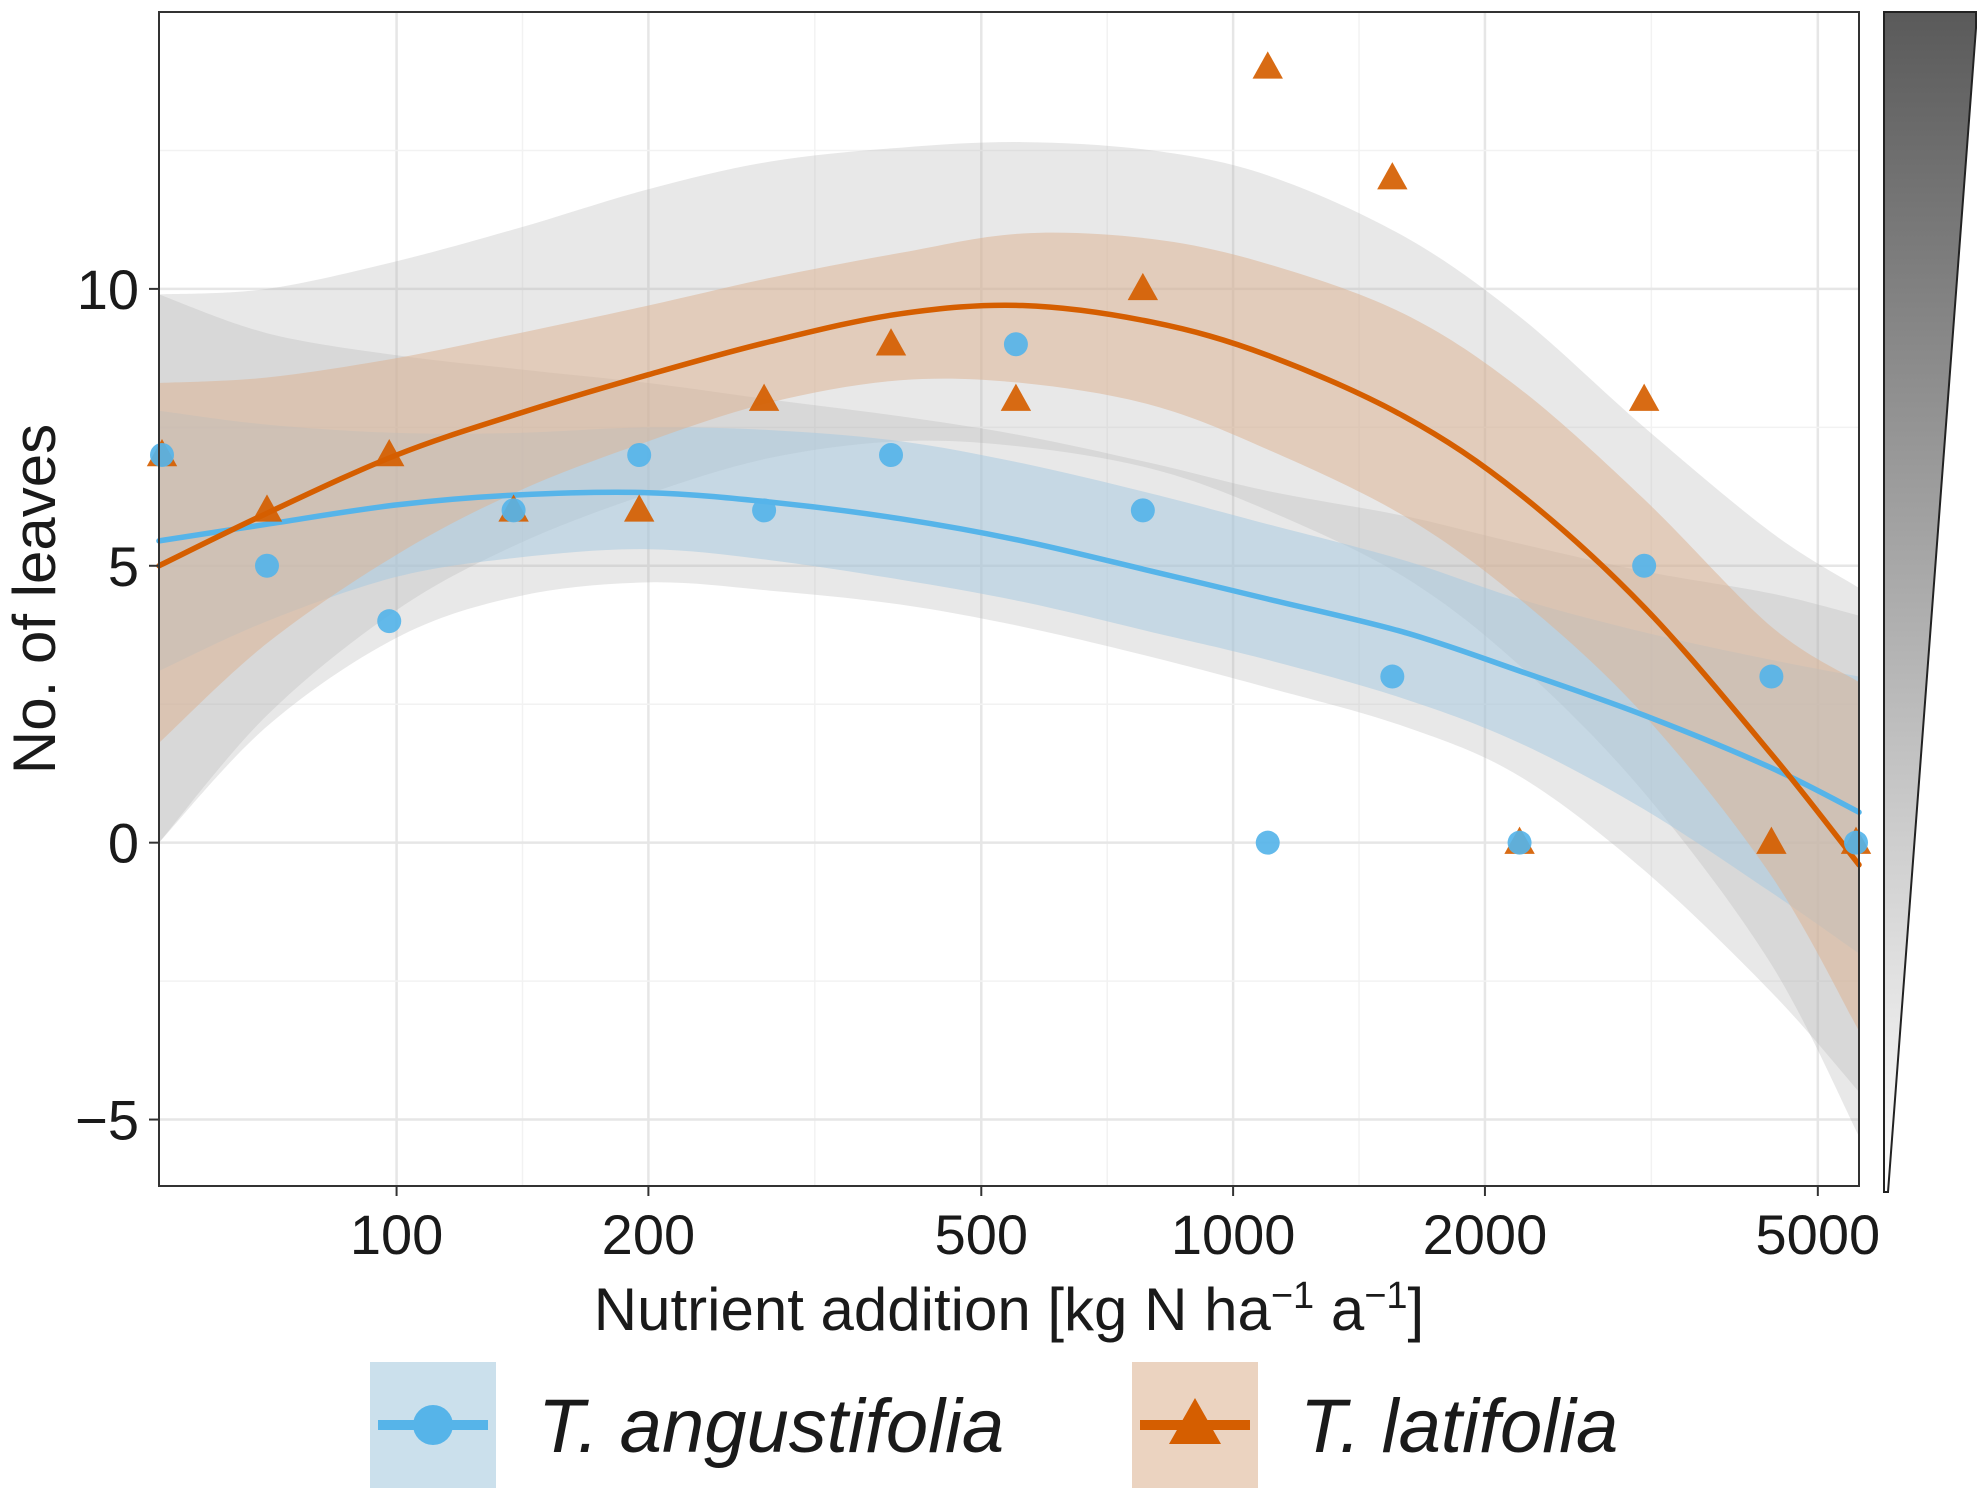 This screenshot has height=1494, width=1984. Describe the element at coordinates (771, 1426) in the screenshot. I see `legend-label-angustifolia: T. angustifolia` at that location.